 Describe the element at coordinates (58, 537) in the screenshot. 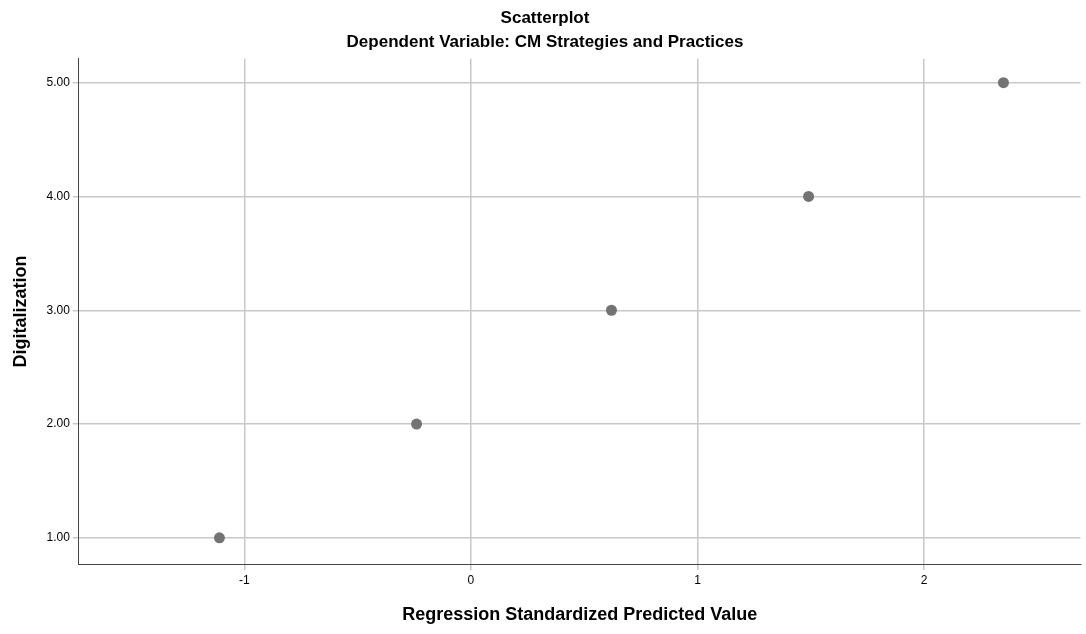

I see `y-tick-label: 1.00` at that location.